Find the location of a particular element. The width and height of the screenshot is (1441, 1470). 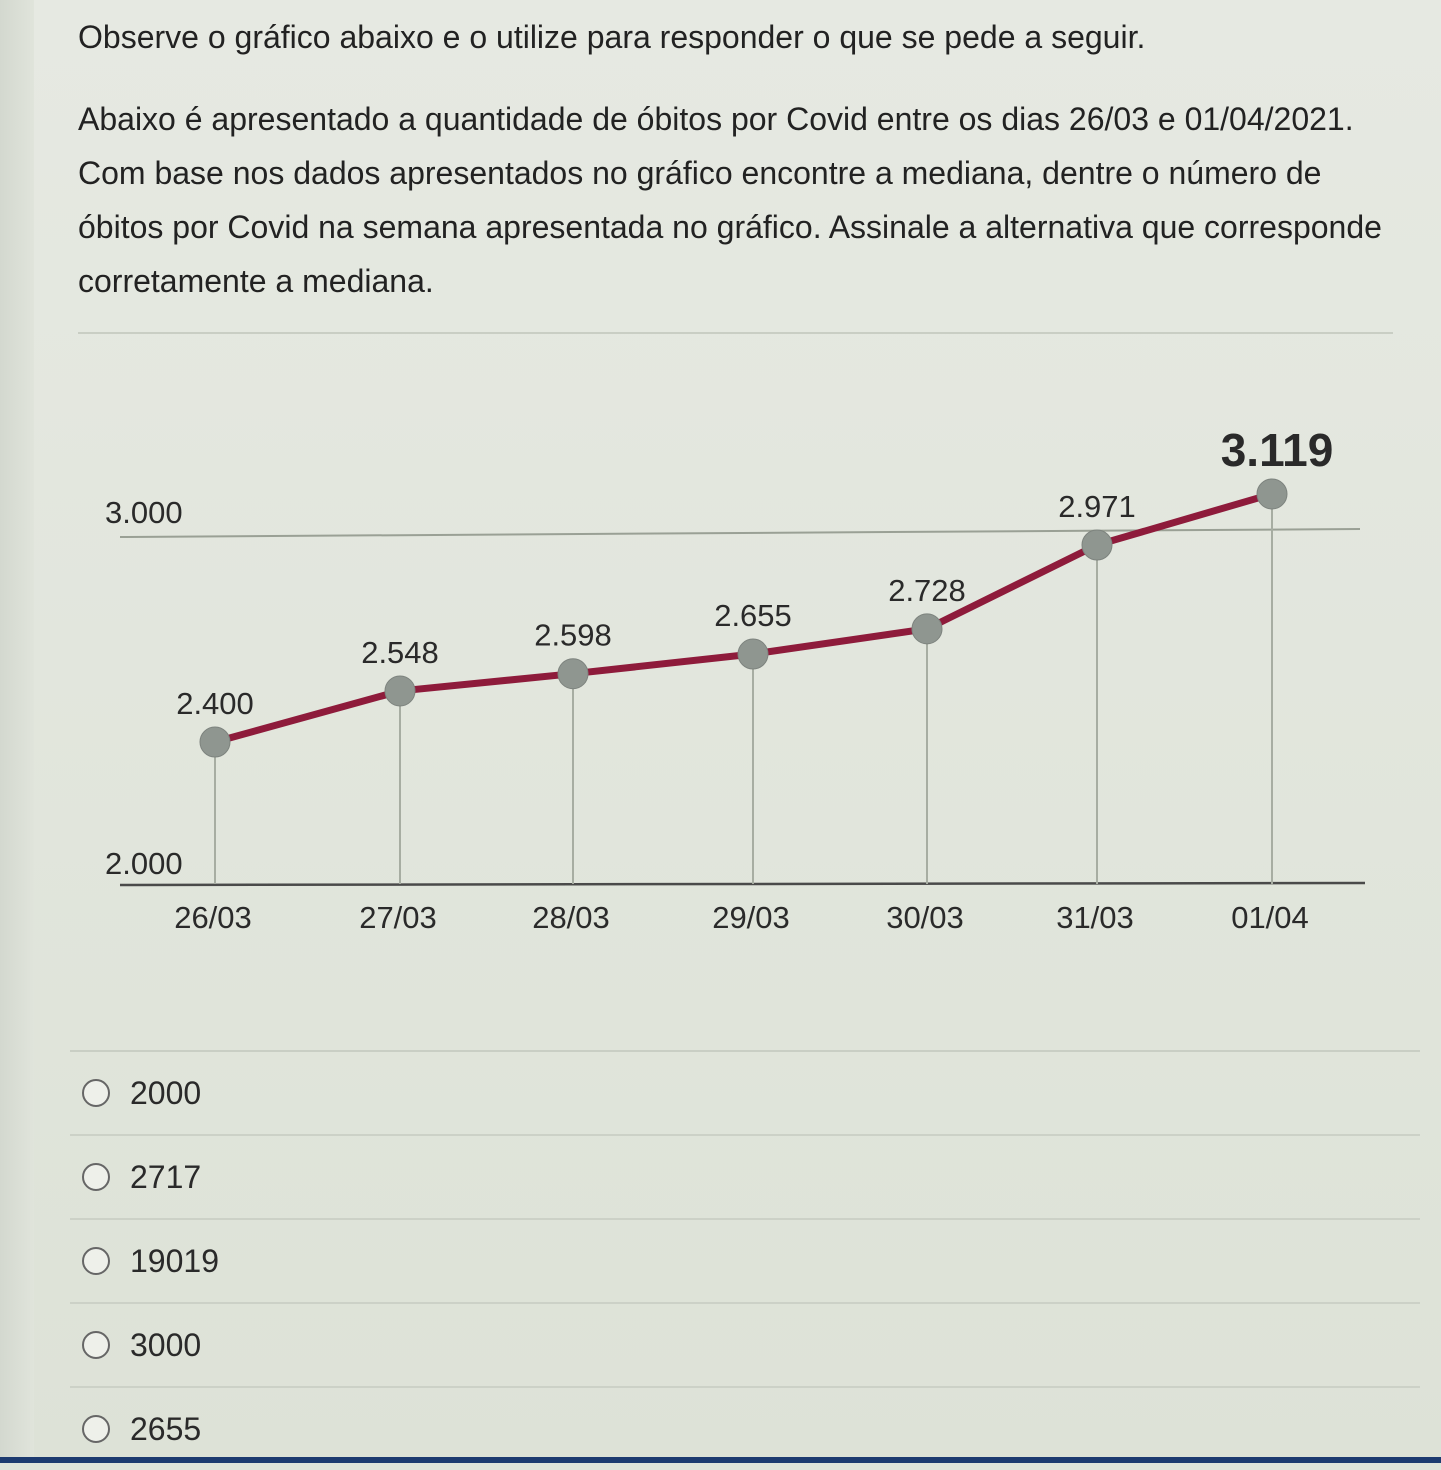

left-edge is located at coordinates (17, 731).